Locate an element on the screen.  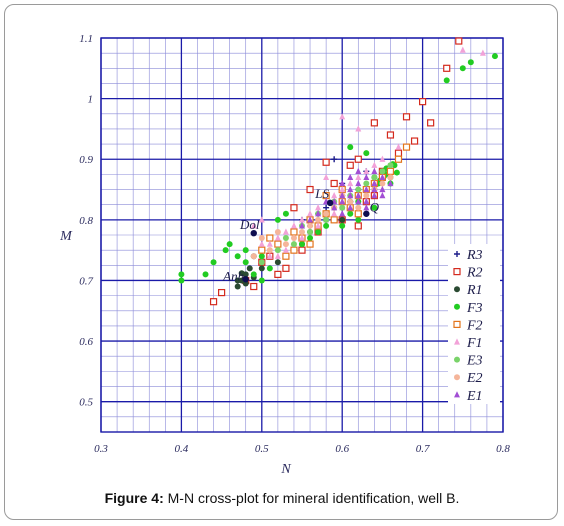
reference-points is located at coordinates (306, 241).